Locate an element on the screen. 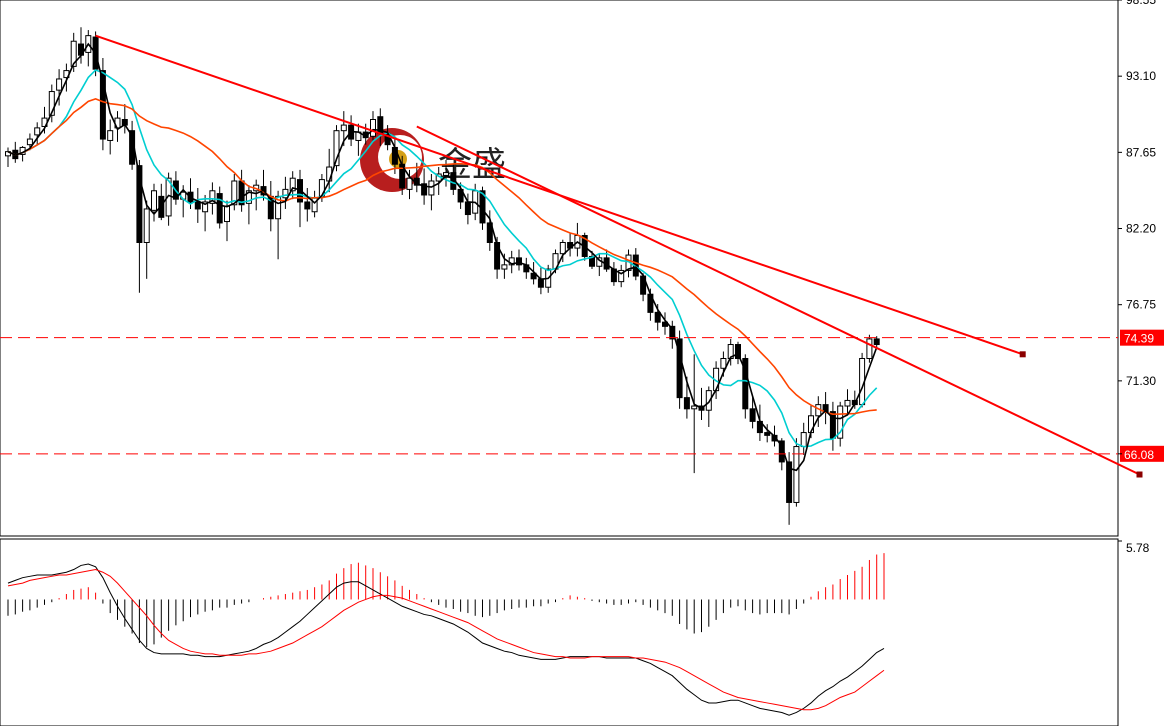 The height and width of the screenshot is (726, 1166). macd-tick-label: 5.78 is located at coordinates (1138, 548).